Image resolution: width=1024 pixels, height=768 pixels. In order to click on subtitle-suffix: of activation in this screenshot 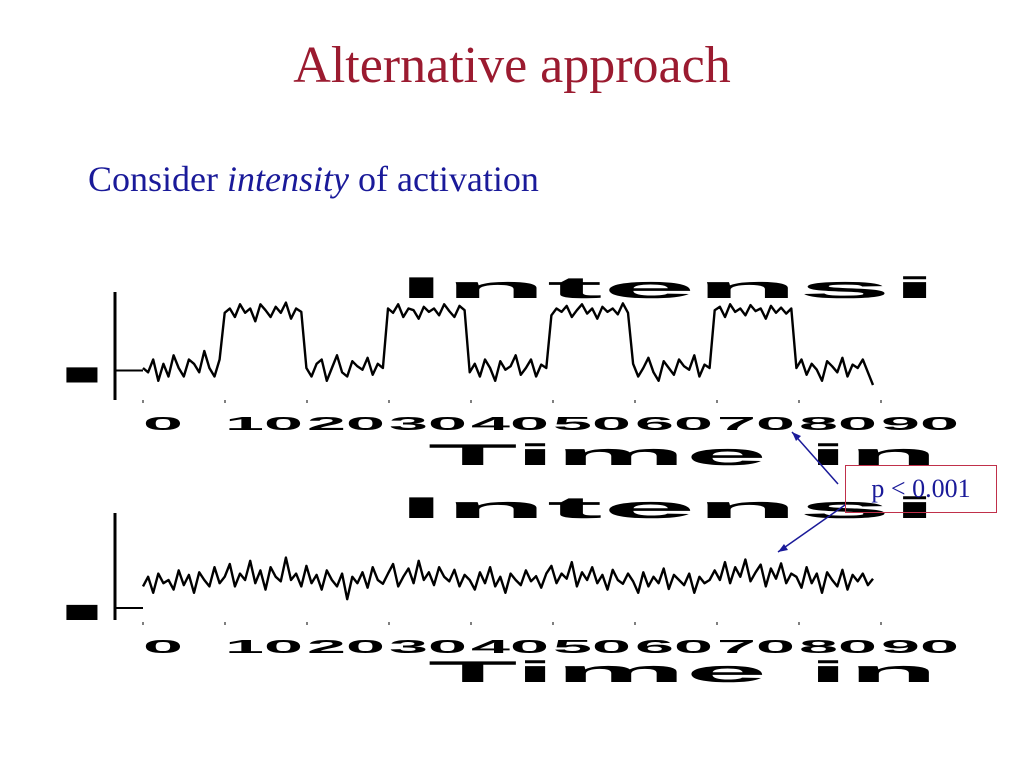, I will do `click(443, 179)`.